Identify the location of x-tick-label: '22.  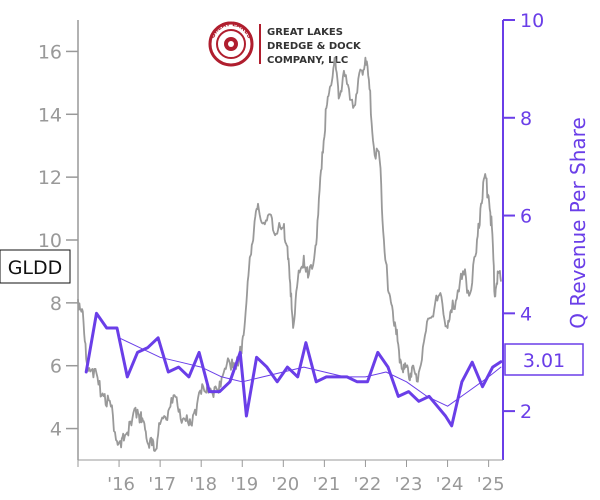
(368, 484).